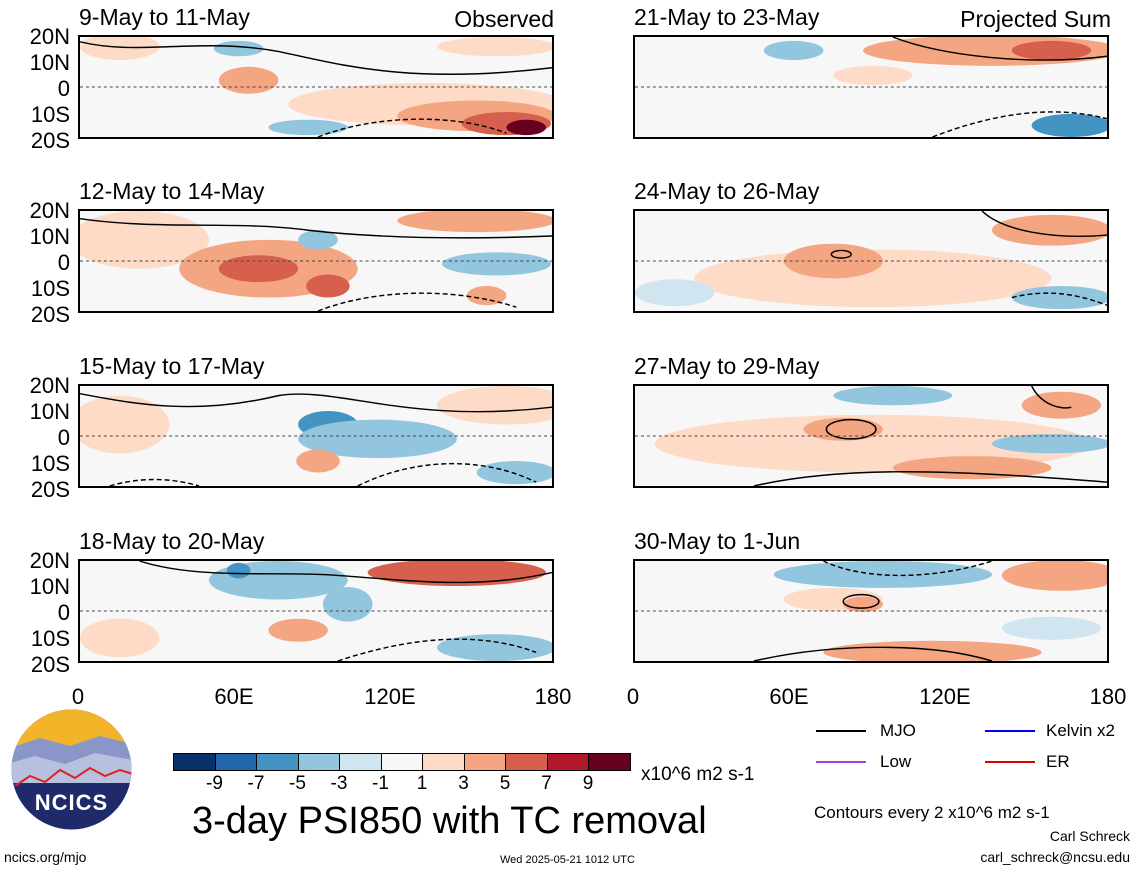  What do you see at coordinates (172, 541) in the screenshot?
I see `panel-title-obs-4: 18-May to 20-May` at bounding box center [172, 541].